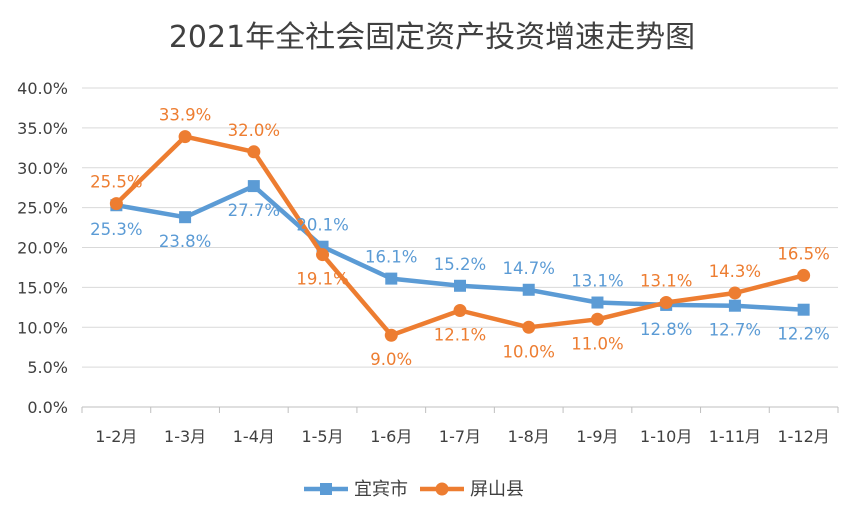 This screenshot has width=864, height=525. What do you see at coordinates (116, 229) in the screenshot?
I see `data-label: 25.3%` at bounding box center [116, 229].